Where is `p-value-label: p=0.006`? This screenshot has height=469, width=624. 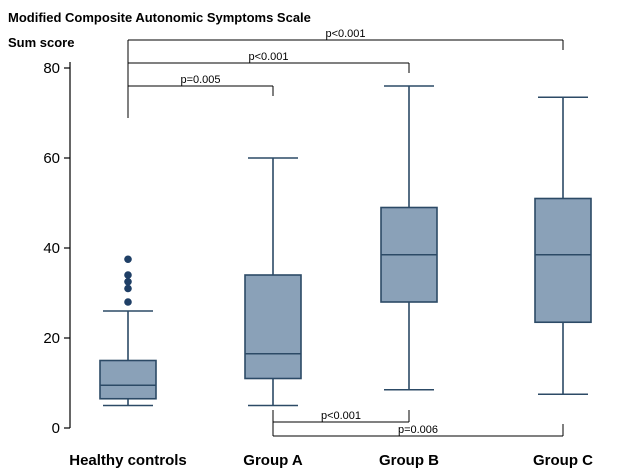
p-value-label: p=0.006 is located at coordinates (418, 430).